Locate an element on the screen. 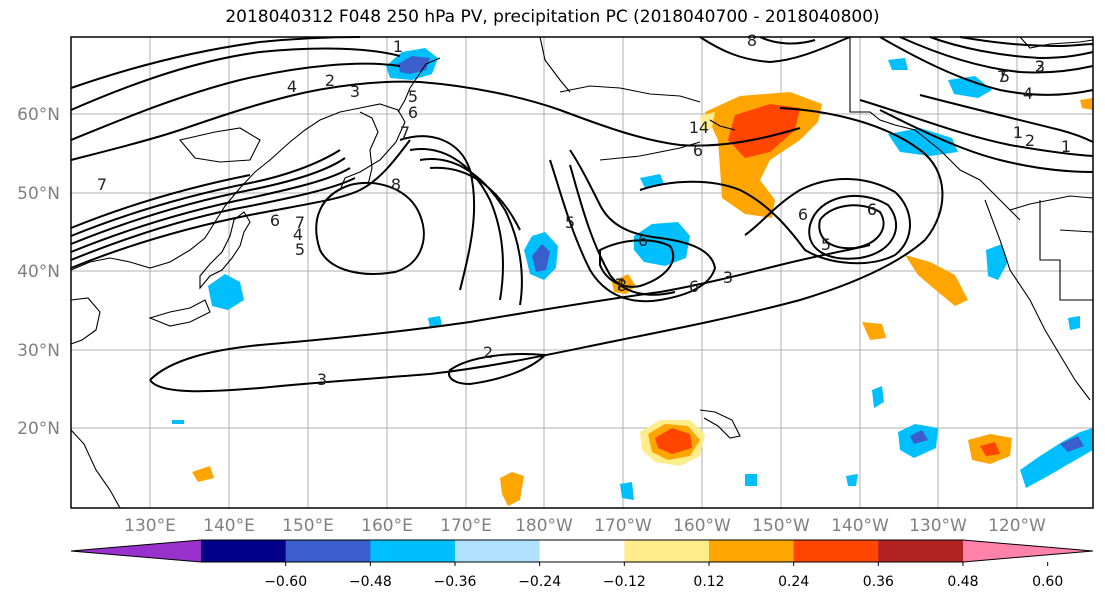 The height and width of the screenshot is (601, 1105). colorbar-tick-label: 0.24 is located at coordinates (793, 582).